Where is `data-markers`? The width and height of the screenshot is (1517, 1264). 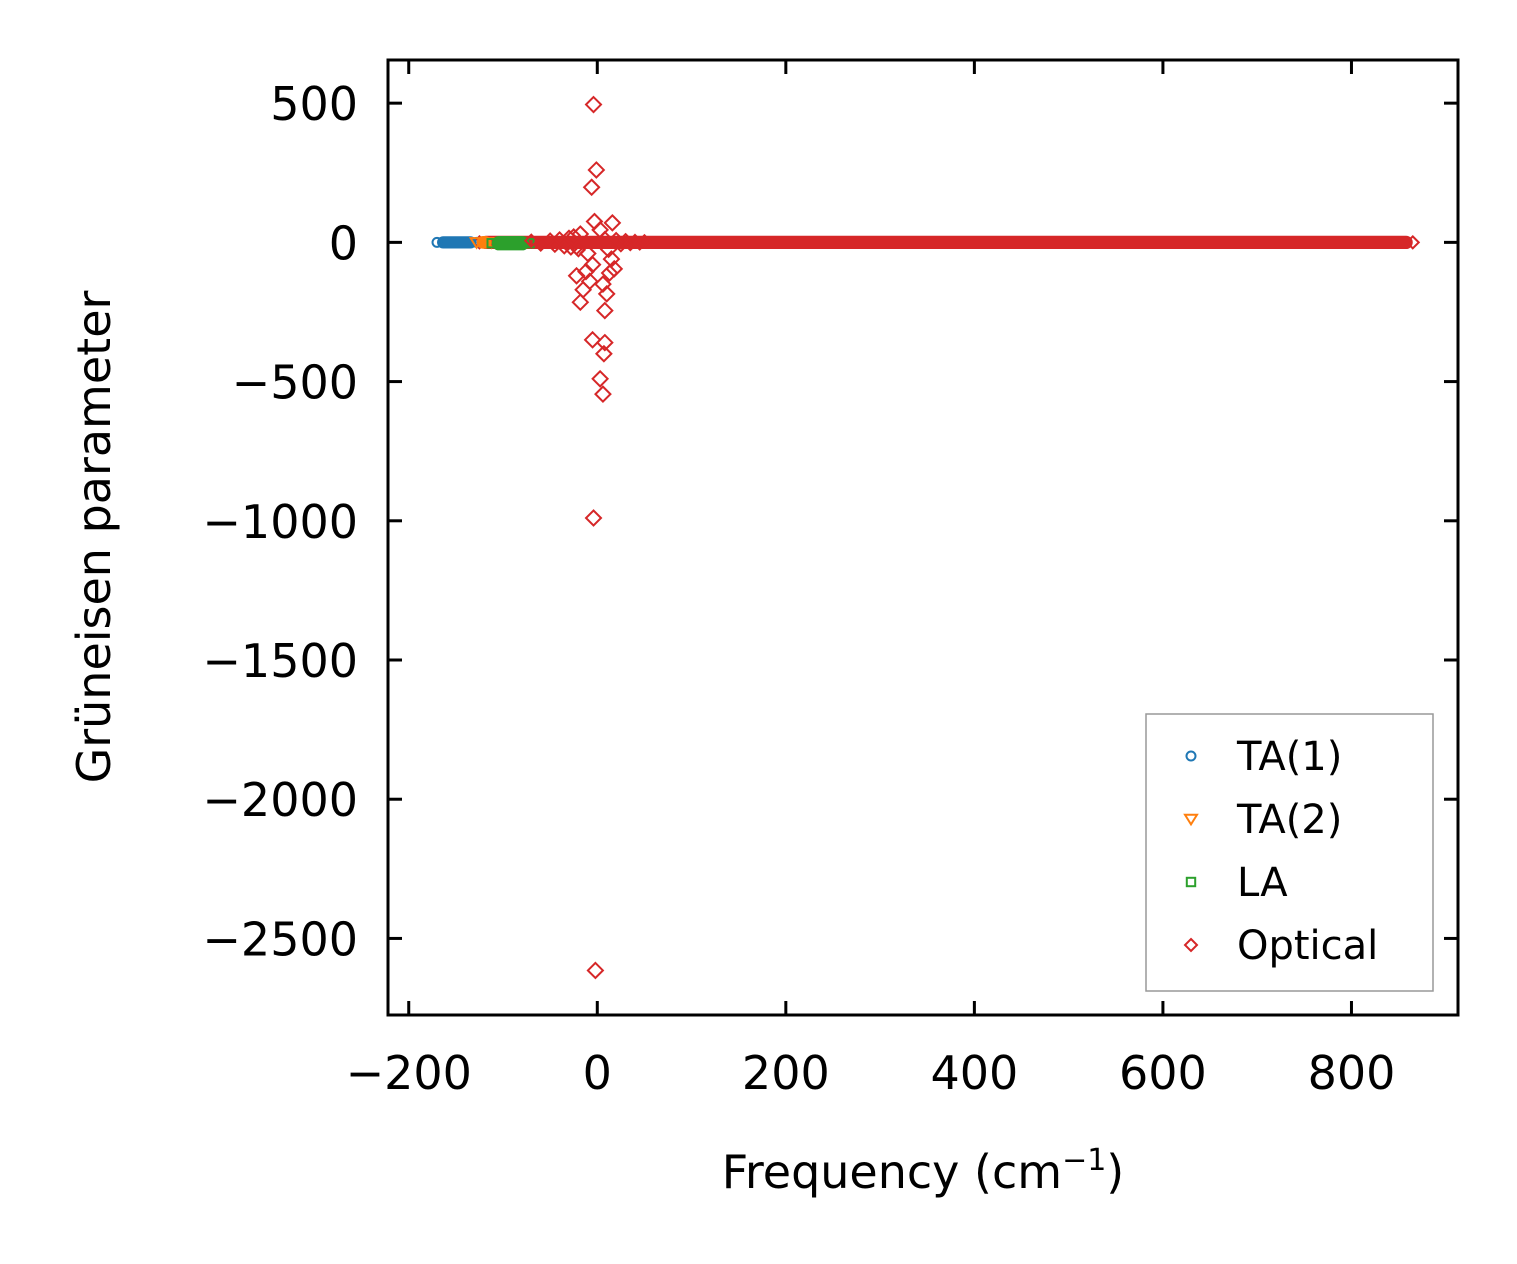
data-markers is located at coordinates (587, 537).